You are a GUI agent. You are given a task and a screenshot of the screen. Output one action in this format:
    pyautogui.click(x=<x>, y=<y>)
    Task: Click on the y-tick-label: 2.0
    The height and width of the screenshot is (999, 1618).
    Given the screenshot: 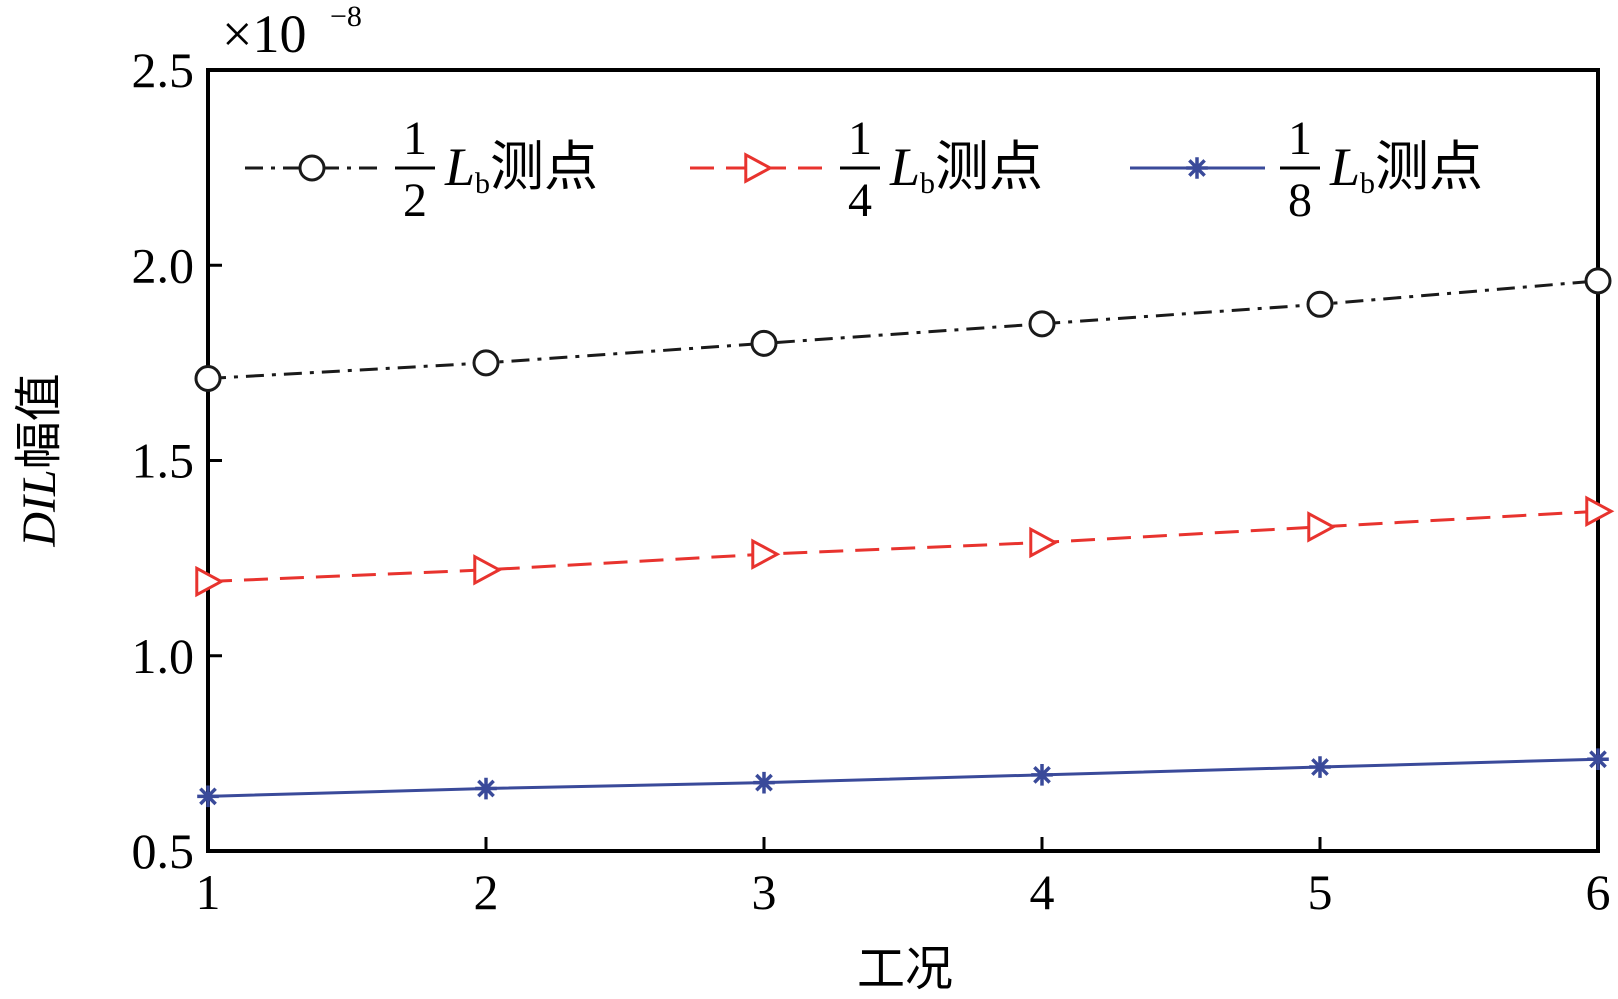 What is the action you would take?
    pyautogui.click(x=163, y=265)
    